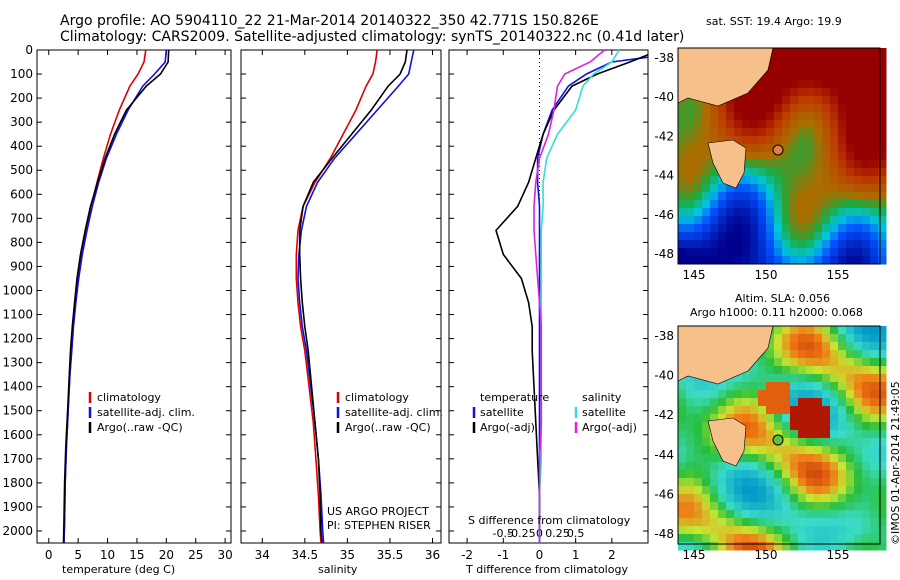 This screenshot has height=580, width=900. I want to click on y-tick-label: 300, so click(21, 122).